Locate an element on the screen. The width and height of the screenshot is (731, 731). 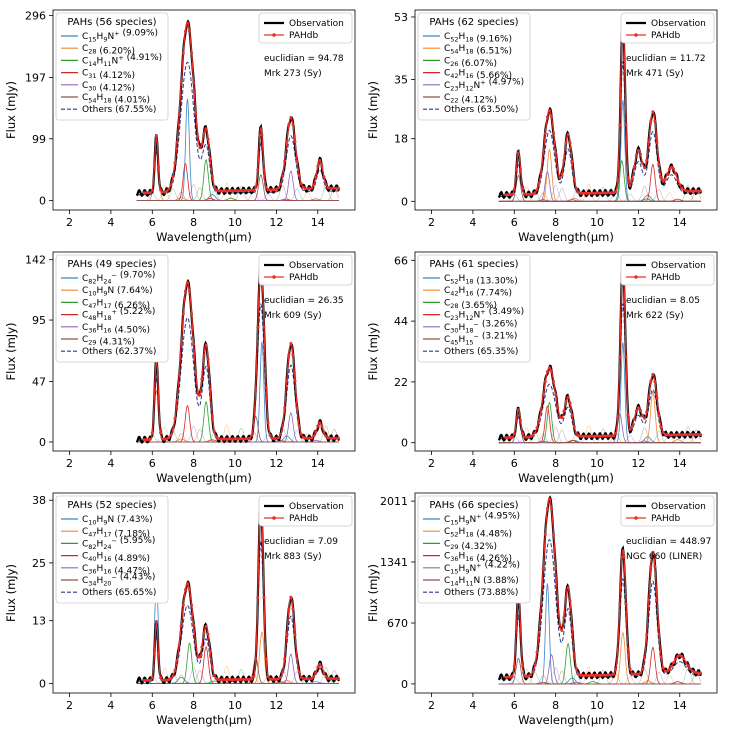
legend-species-label: C29 (4.31%) is located at coordinates (108, 341).